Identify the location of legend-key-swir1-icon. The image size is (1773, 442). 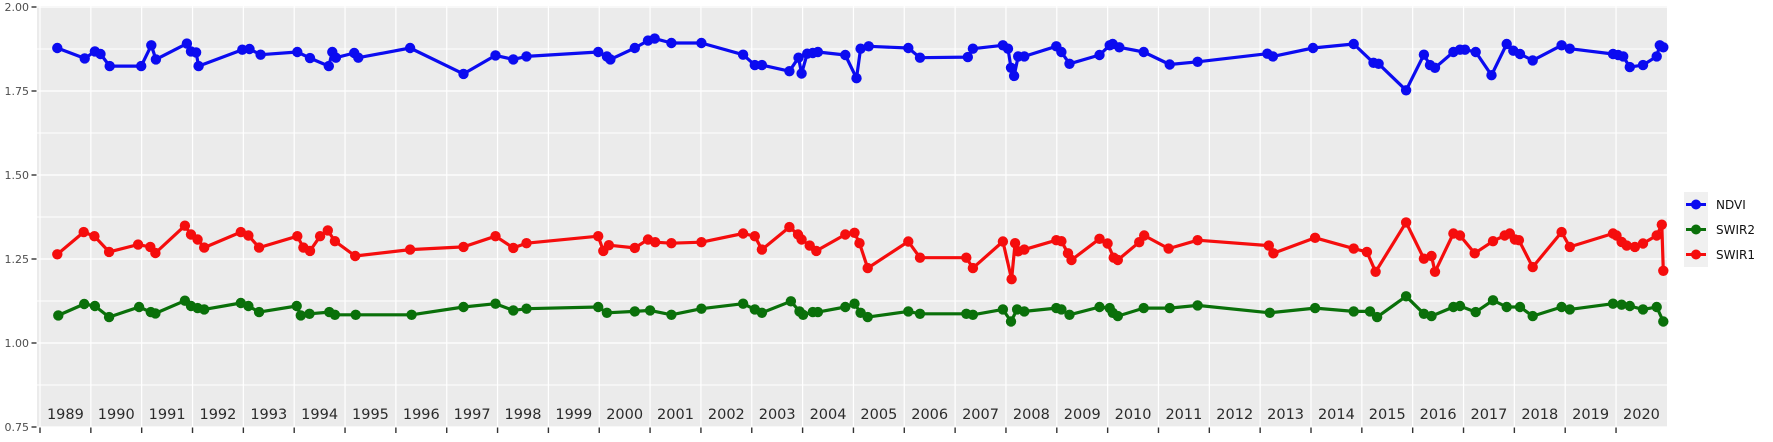
(1696, 254).